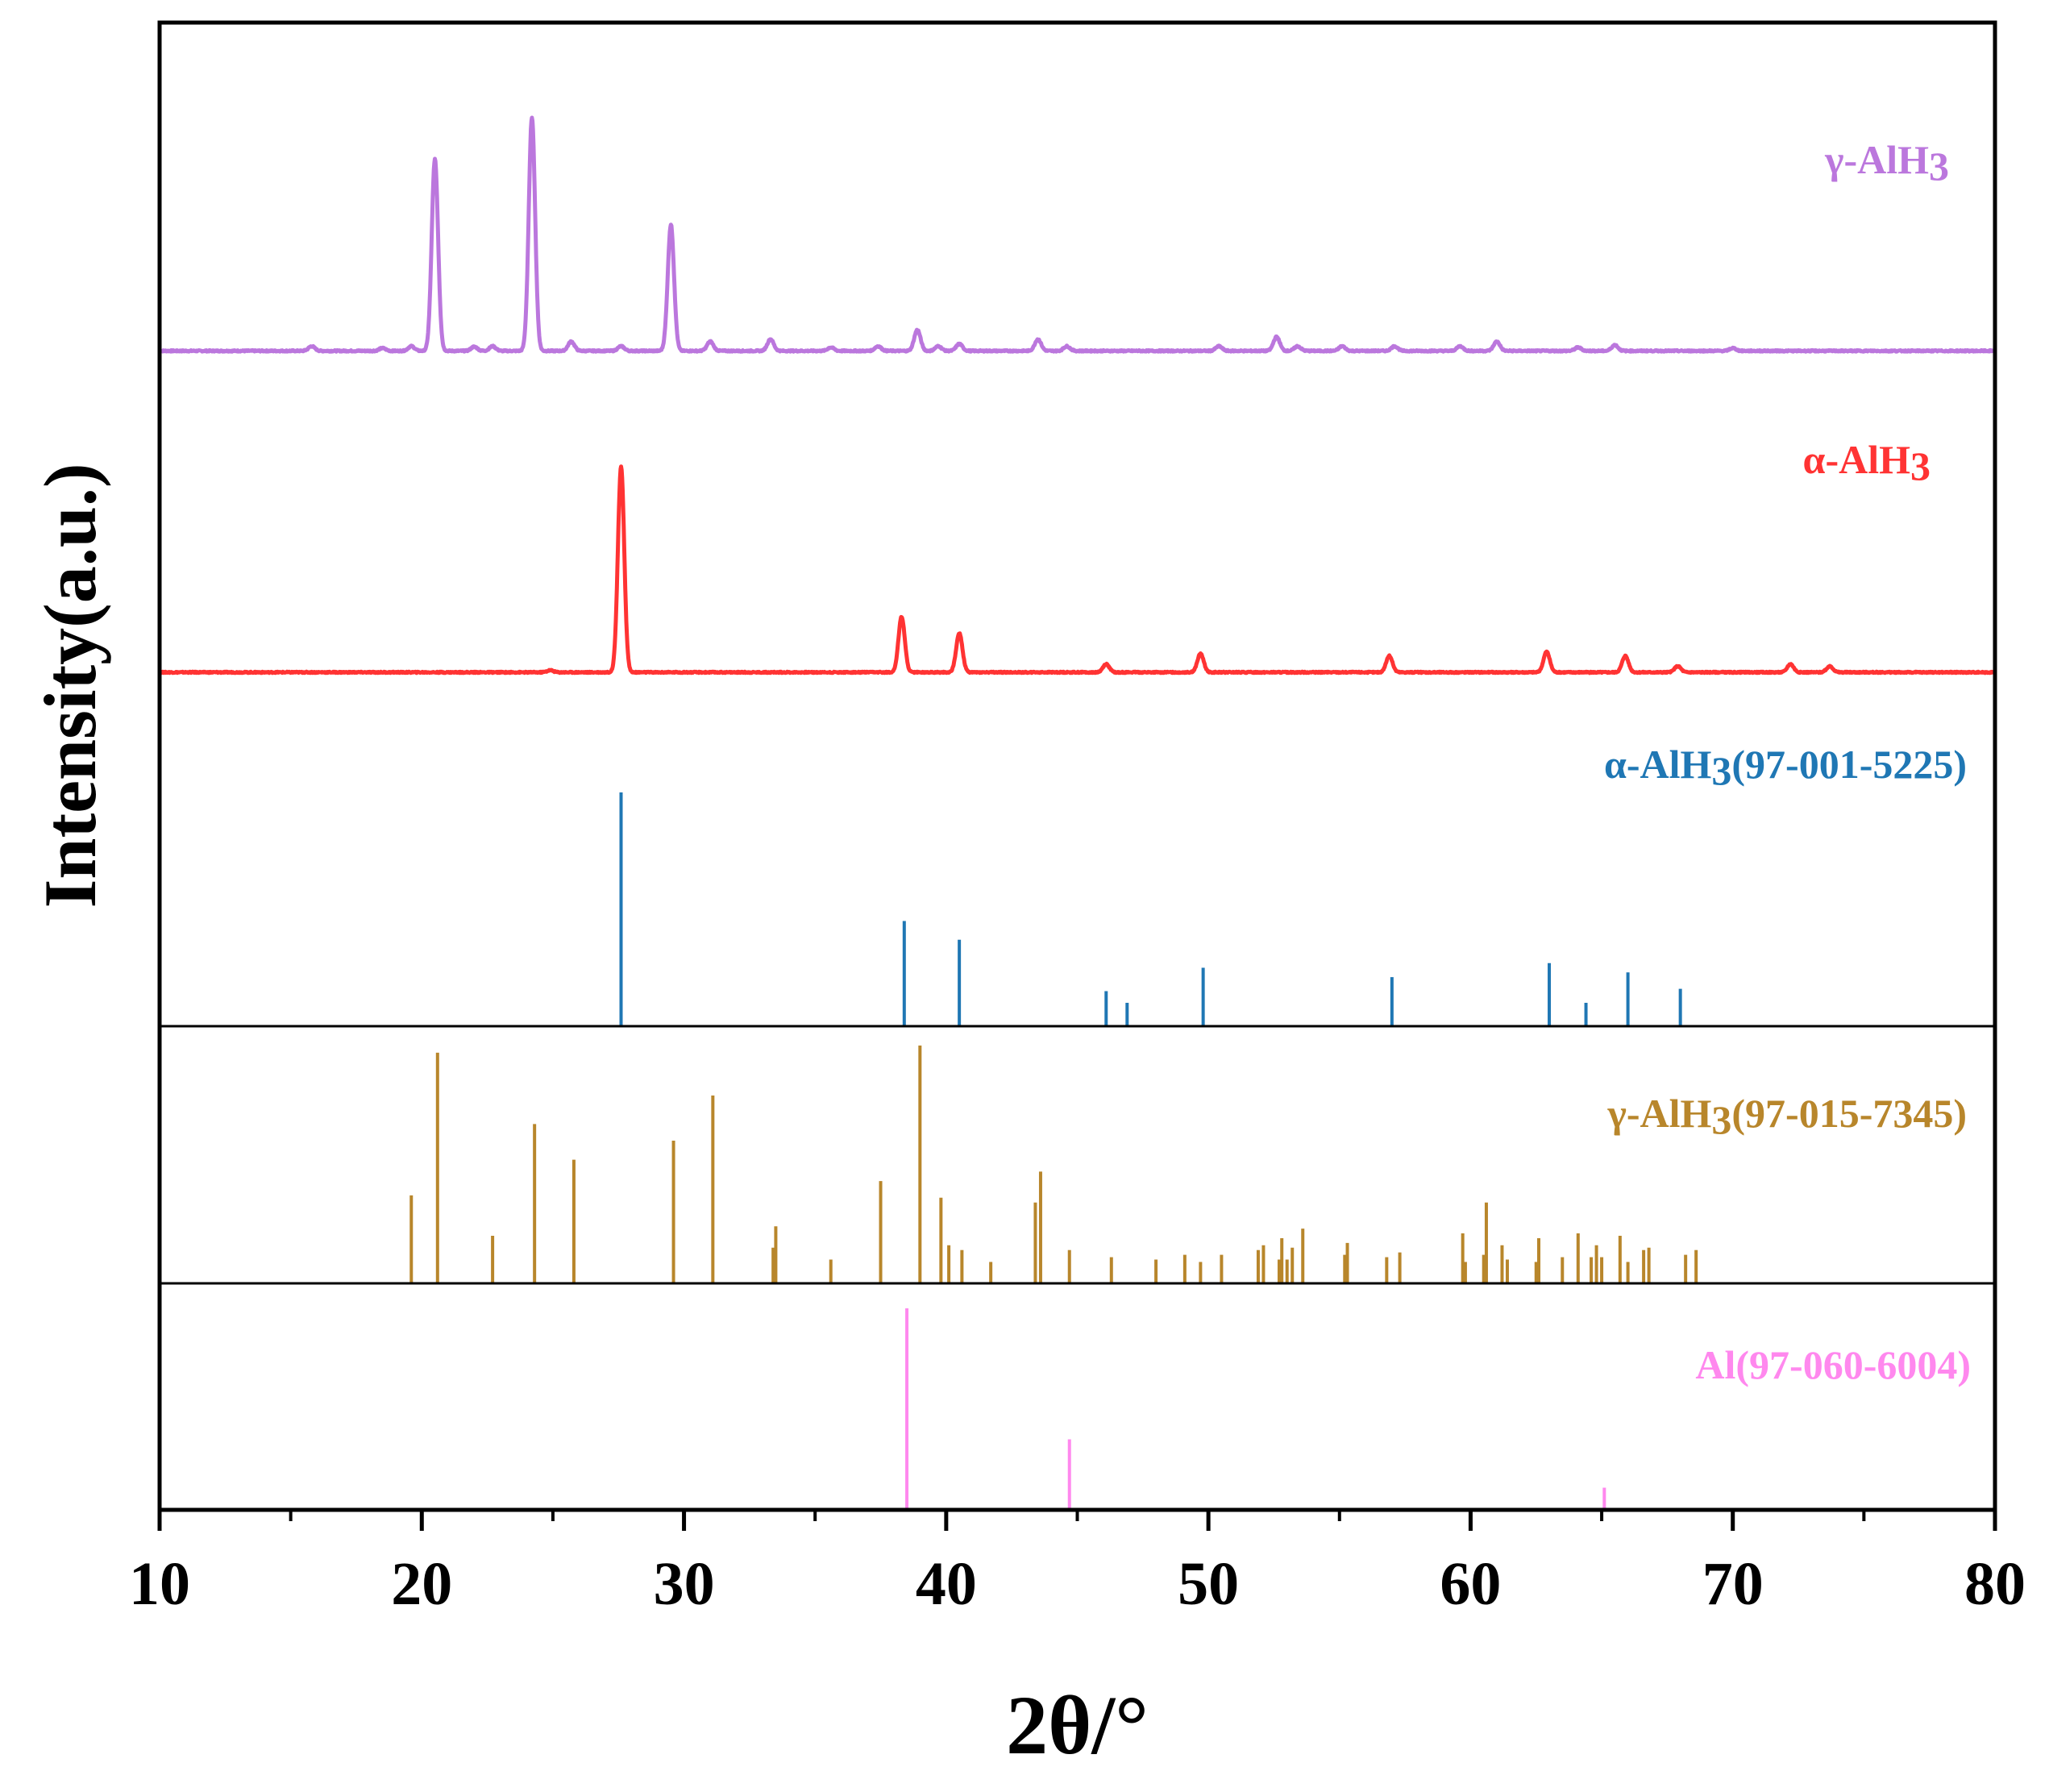 The height and width of the screenshot is (1792, 2049). What do you see at coordinates (1077, 1725) in the screenshot?
I see `x-axis-title: 2θ/°` at bounding box center [1077, 1725].